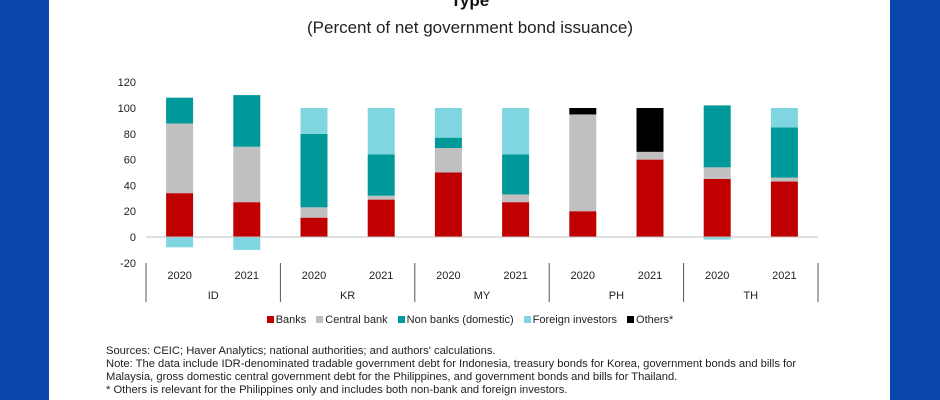 The image size is (940, 400). Describe the element at coordinates (347, 296) in the screenshot. I see `x-group-label-kr: KR` at that location.